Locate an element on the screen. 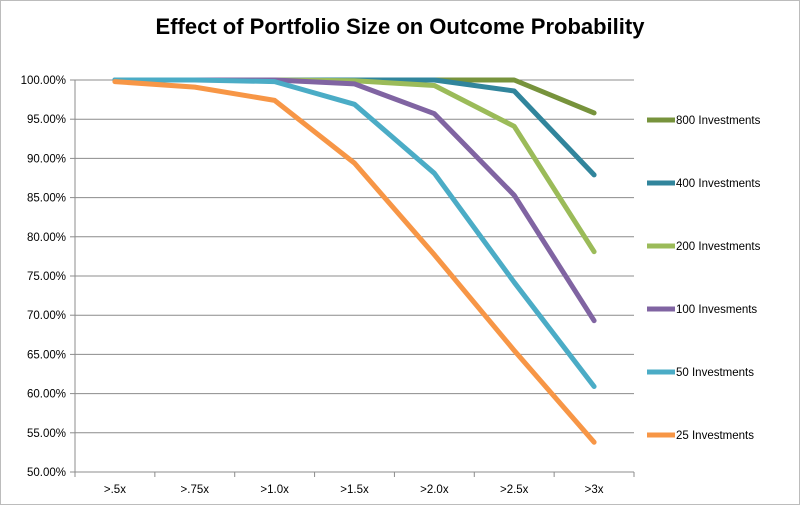 The height and width of the screenshot is (505, 800). legend-label: 200 Investments is located at coordinates (718, 247).